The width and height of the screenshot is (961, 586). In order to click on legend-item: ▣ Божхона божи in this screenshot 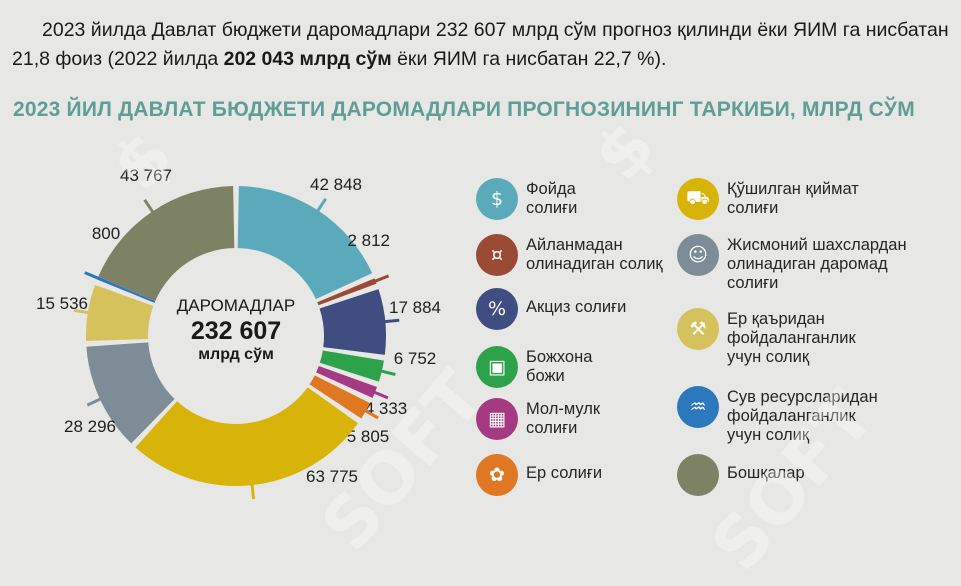, I will do `click(606, 367)`.